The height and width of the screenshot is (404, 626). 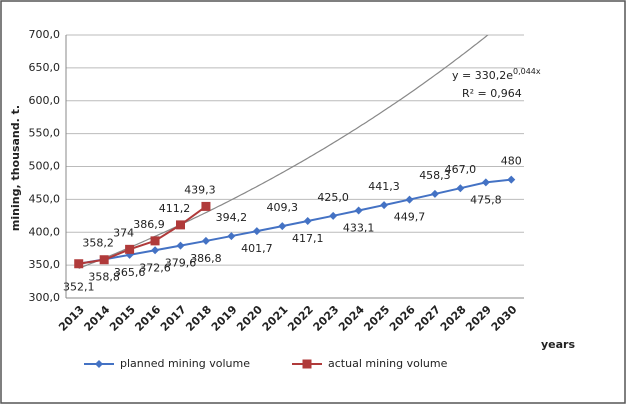 I want to click on data-label: 458,3, so click(x=435, y=175).